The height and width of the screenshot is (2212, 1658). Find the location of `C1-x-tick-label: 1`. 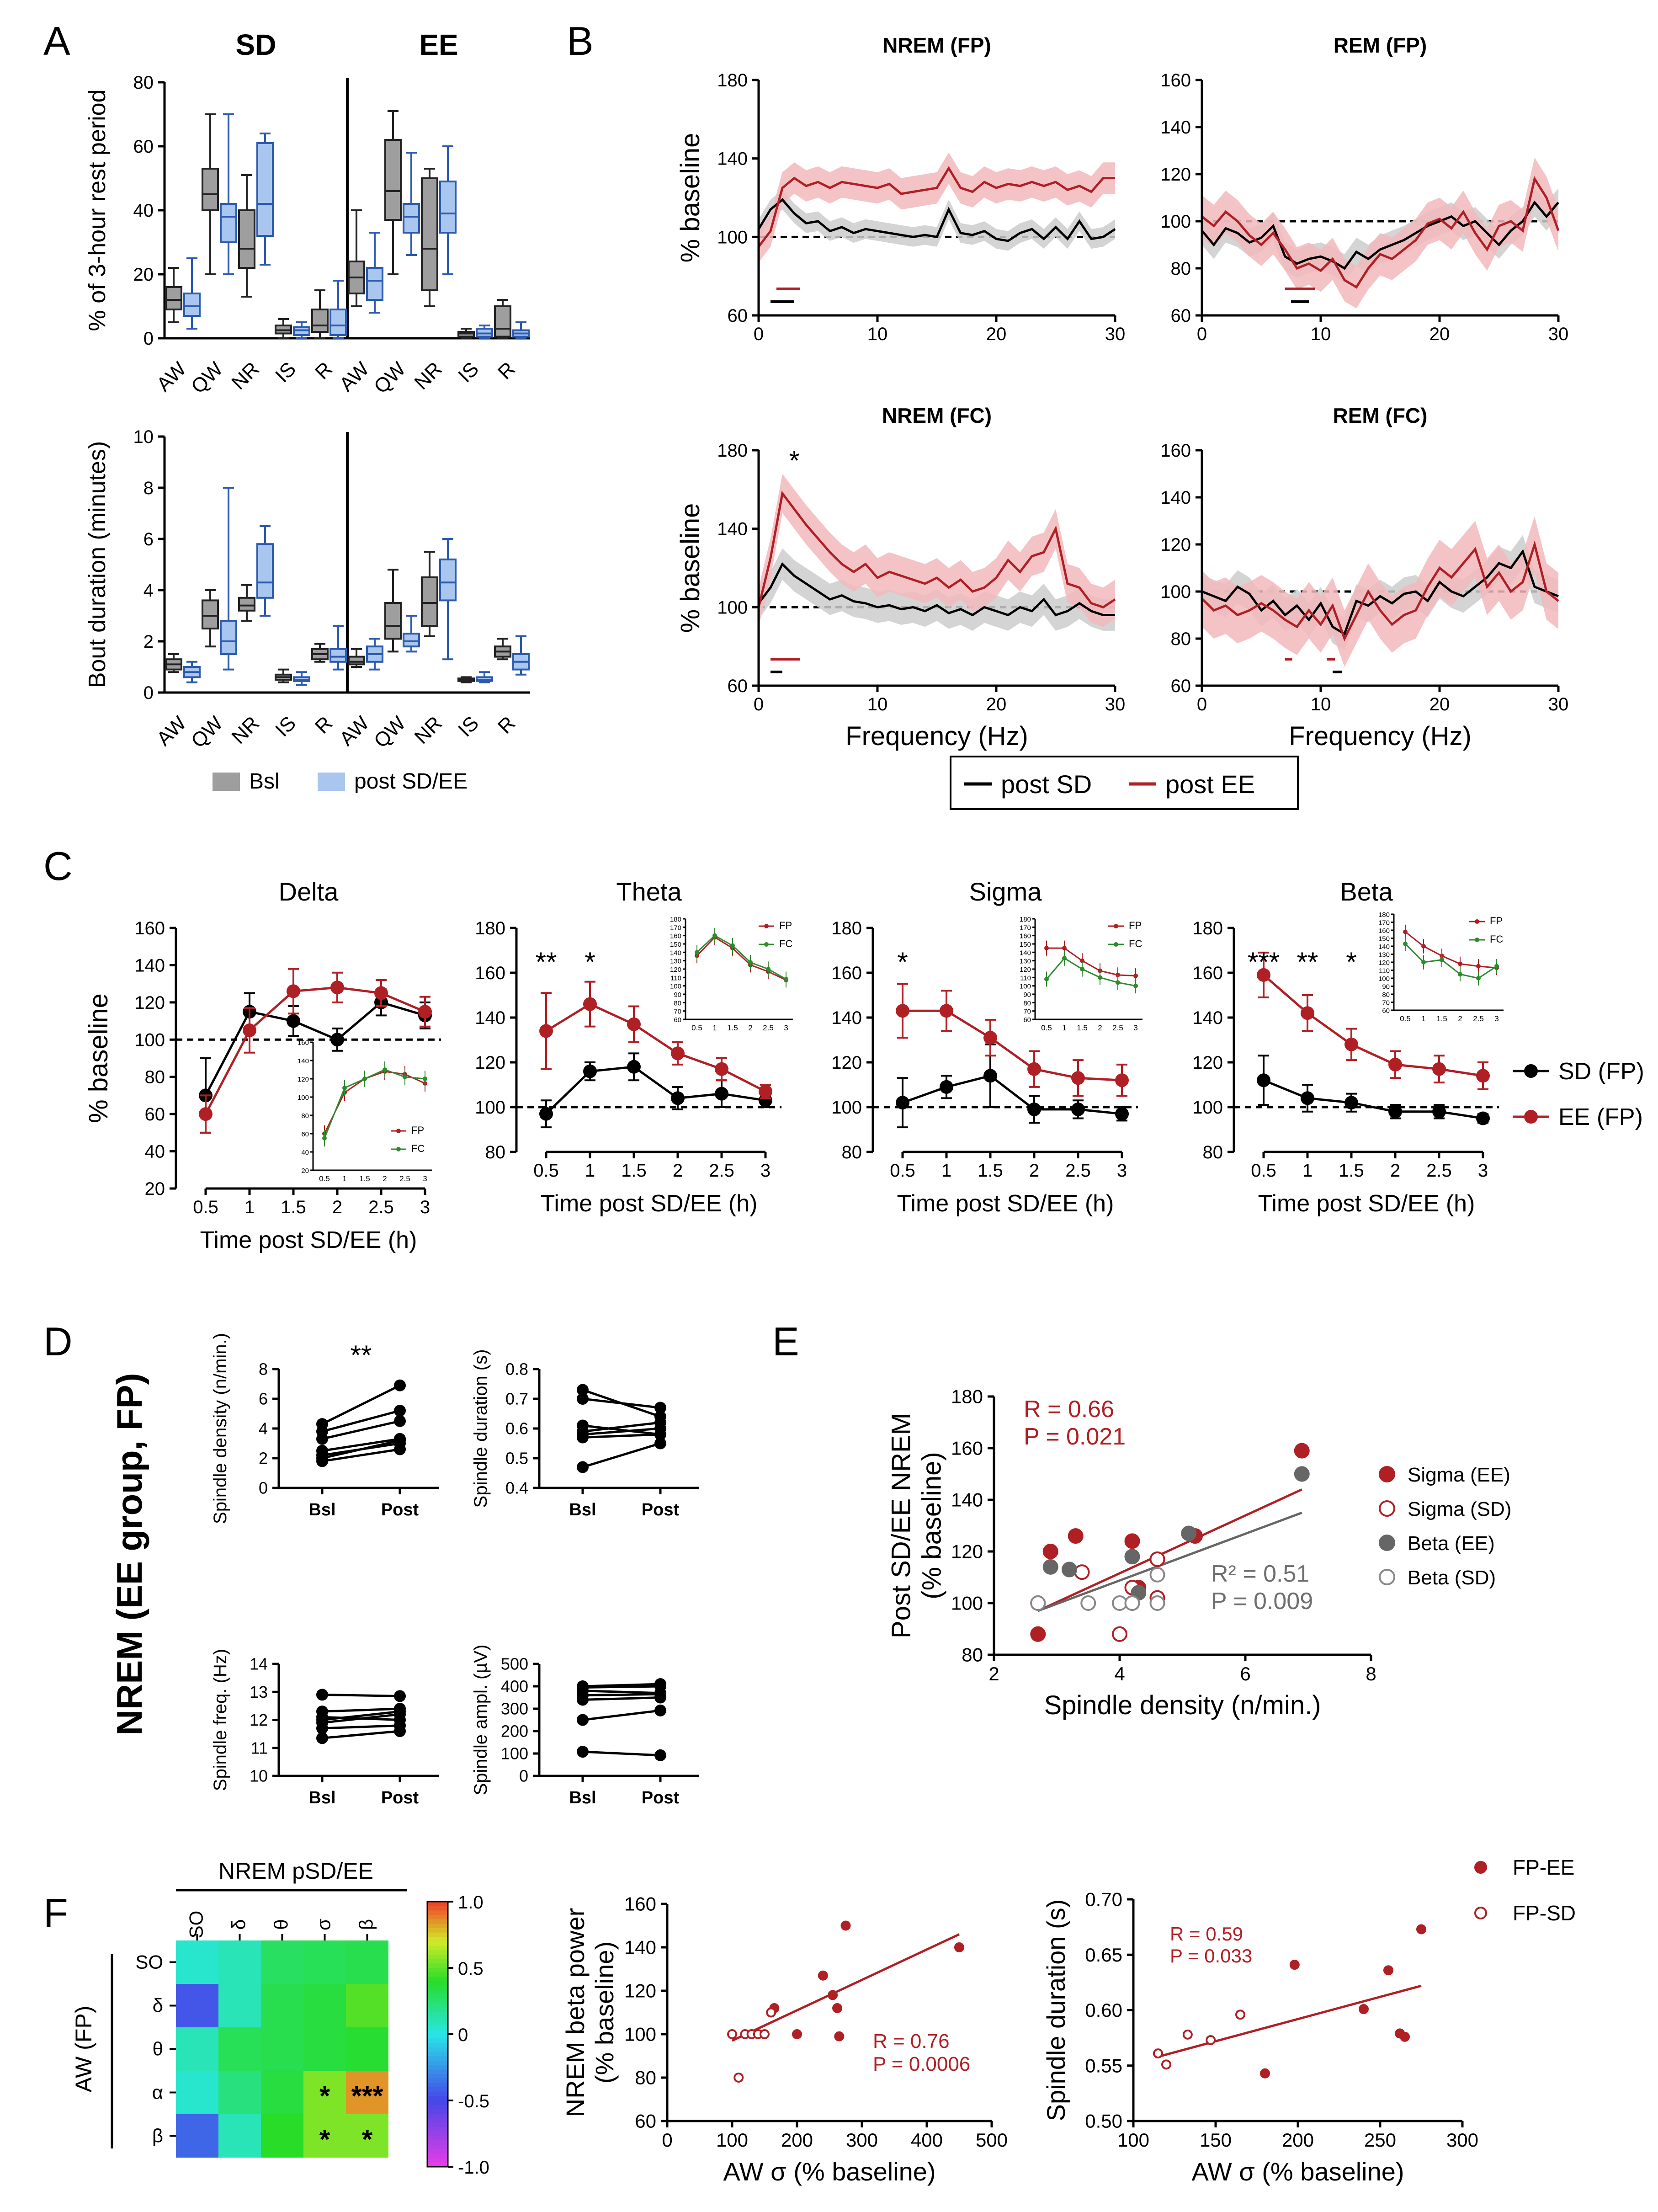

C1-x-tick-label: 1 is located at coordinates (249, 1207).